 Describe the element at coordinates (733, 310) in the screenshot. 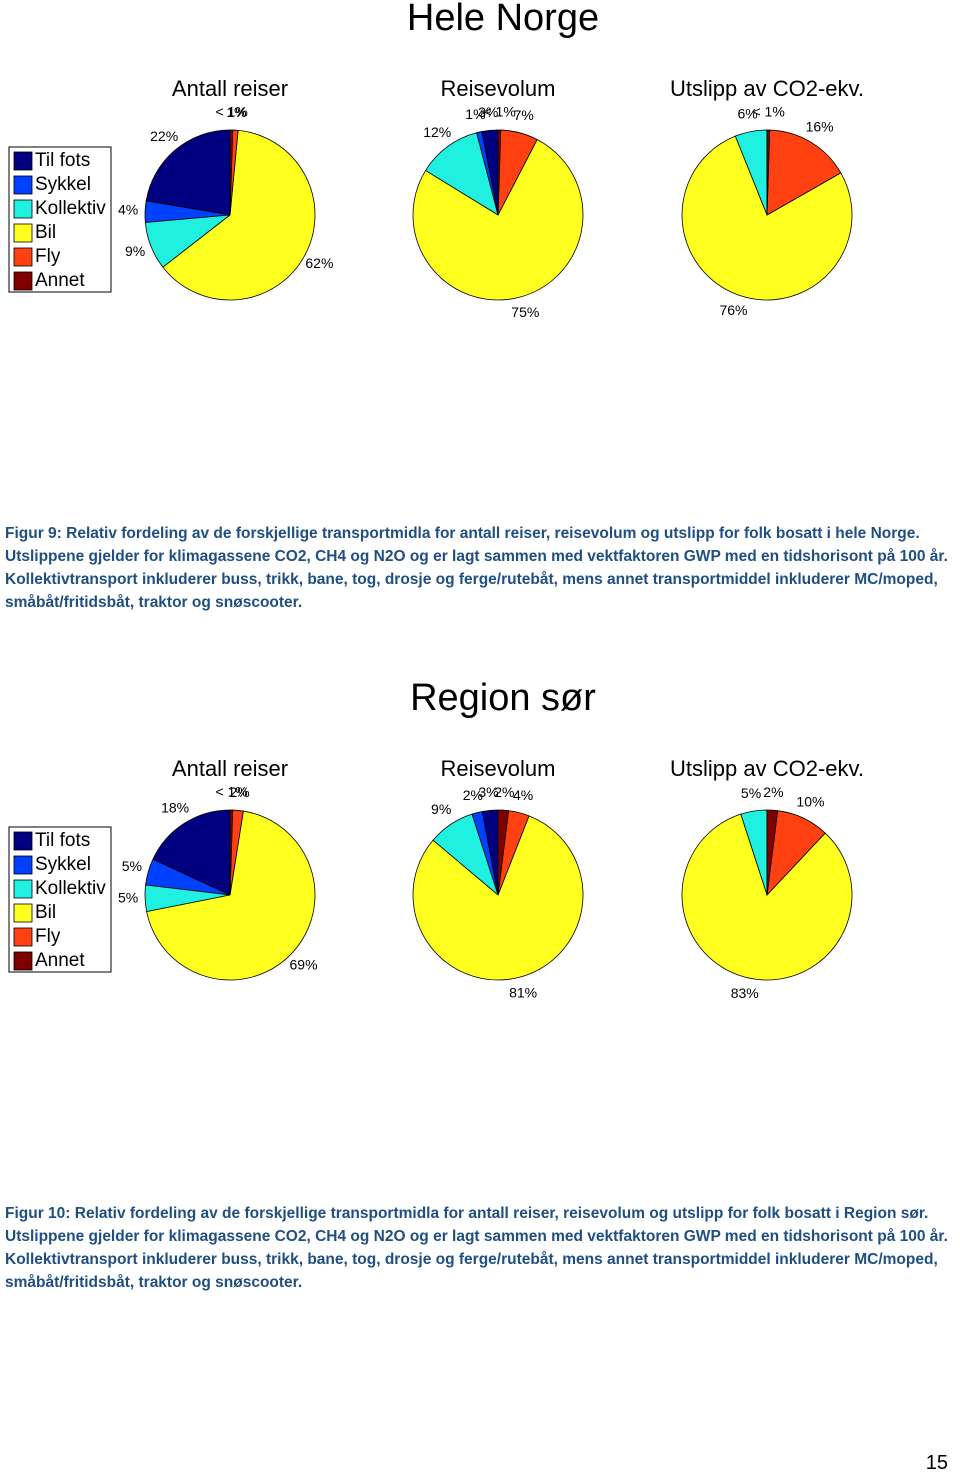

I see `slice-label: 76%` at that location.